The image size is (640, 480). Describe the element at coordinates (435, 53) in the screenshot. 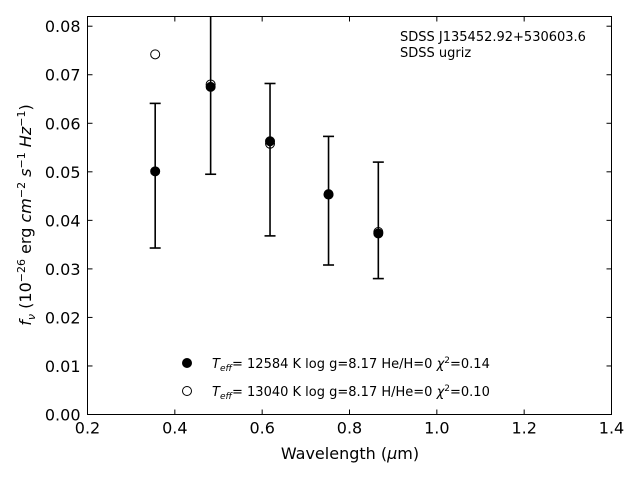

I see `annotation-line-2: SDSS ugriz` at that location.